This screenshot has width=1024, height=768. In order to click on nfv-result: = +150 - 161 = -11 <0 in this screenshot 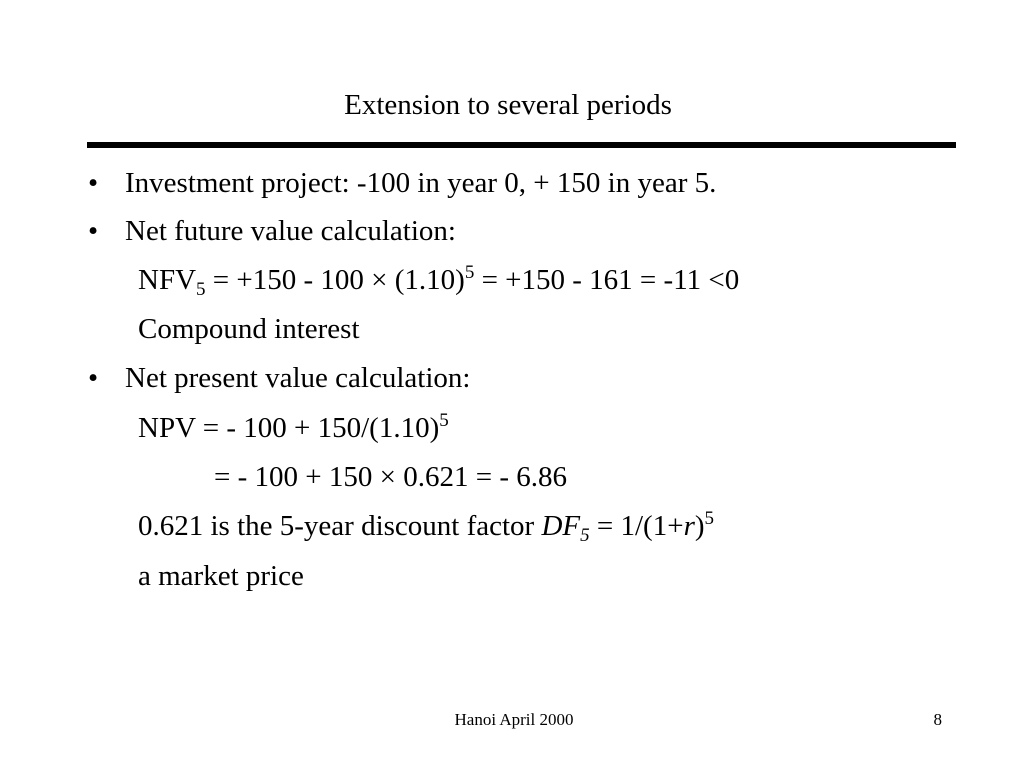, I will do `click(607, 280)`.